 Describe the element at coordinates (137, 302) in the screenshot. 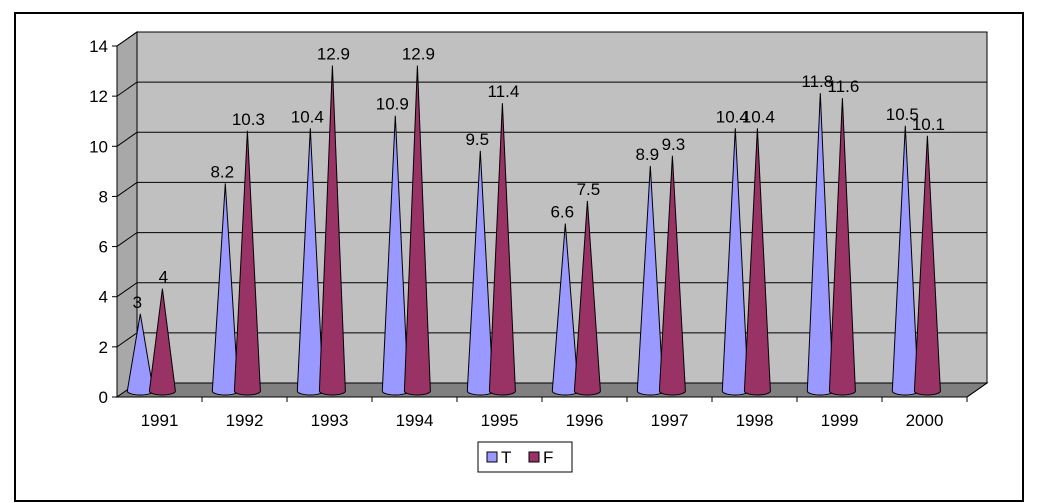

I see `data-label: 3` at that location.